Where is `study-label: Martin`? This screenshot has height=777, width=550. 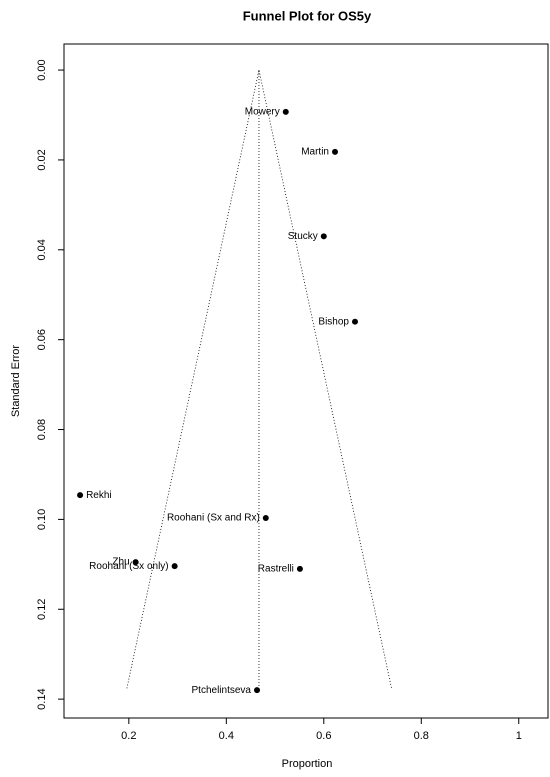
study-label: Martin is located at coordinates (315, 151).